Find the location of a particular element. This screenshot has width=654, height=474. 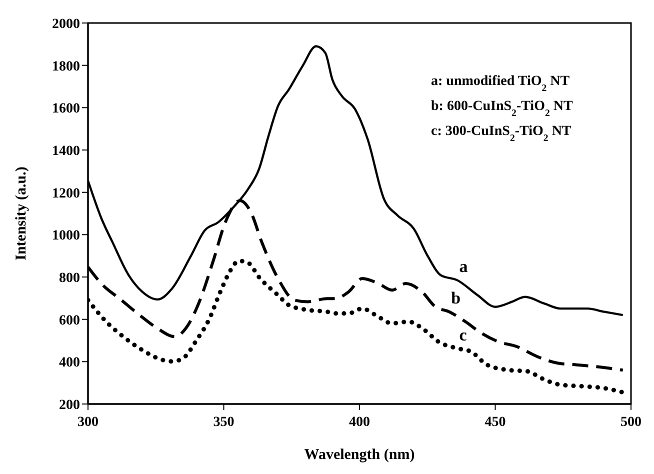

y-tick-label: 1400 is located at coordinates (66, 151).